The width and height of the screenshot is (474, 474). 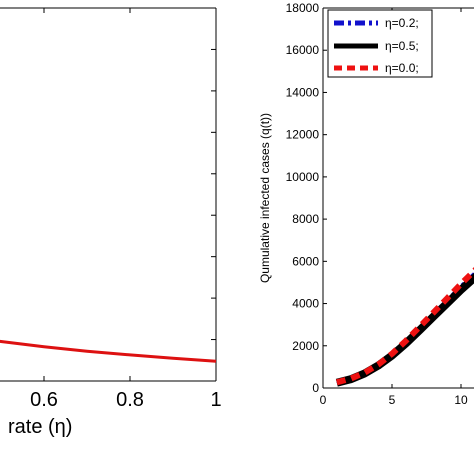 I want to click on right-x-tick-label: 0, so click(x=323, y=400).